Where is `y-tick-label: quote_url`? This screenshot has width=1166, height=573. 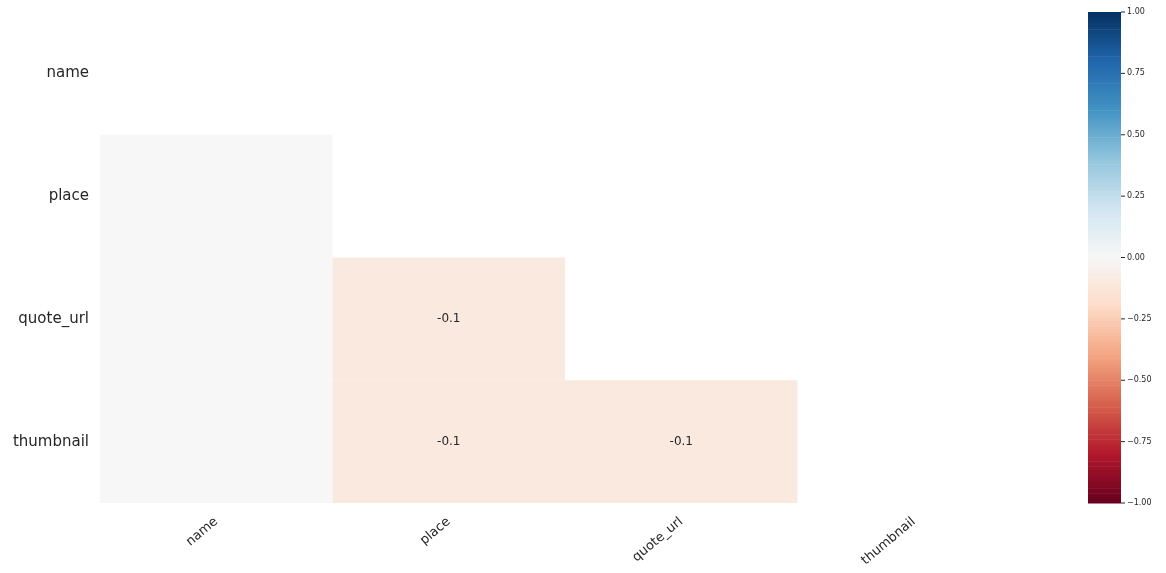
y-tick-label: quote_url is located at coordinates (53, 318).